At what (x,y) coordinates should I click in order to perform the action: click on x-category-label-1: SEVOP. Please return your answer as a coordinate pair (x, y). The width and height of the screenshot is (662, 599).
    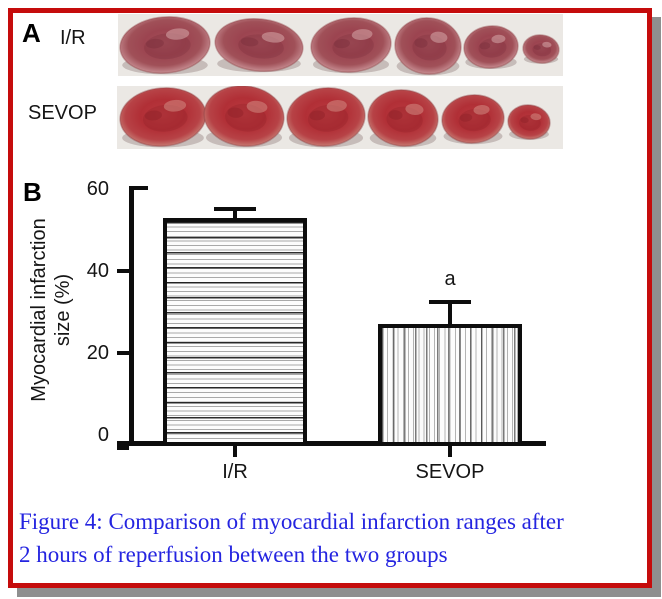
    Looking at the image, I should click on (450, 472).